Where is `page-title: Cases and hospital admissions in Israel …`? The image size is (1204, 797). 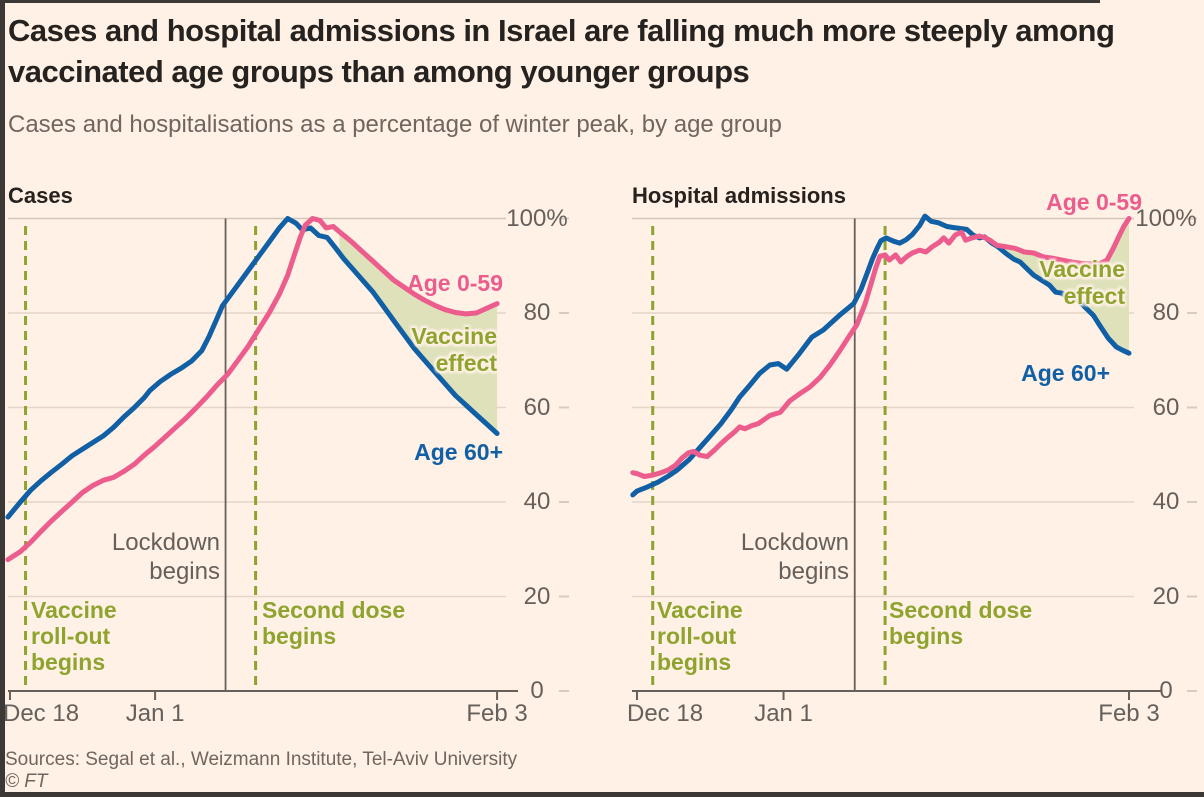
page-title: Cases and hospital admissions in Israel … is located at coordinates (561, 51).